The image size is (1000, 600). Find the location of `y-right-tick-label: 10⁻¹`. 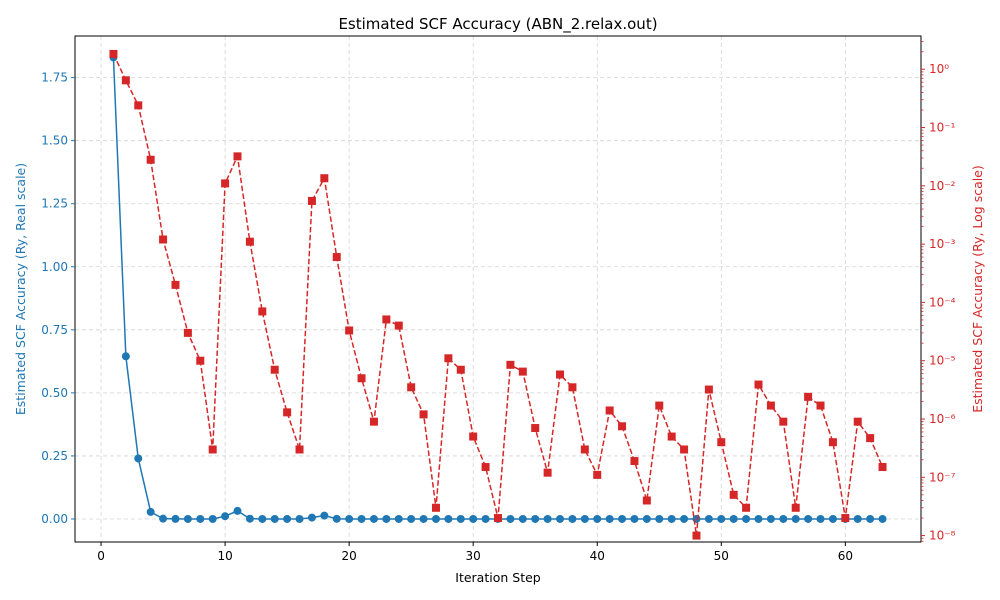

y-right-tick-label: 10⁻¹ is located at coordinates (942, 128).